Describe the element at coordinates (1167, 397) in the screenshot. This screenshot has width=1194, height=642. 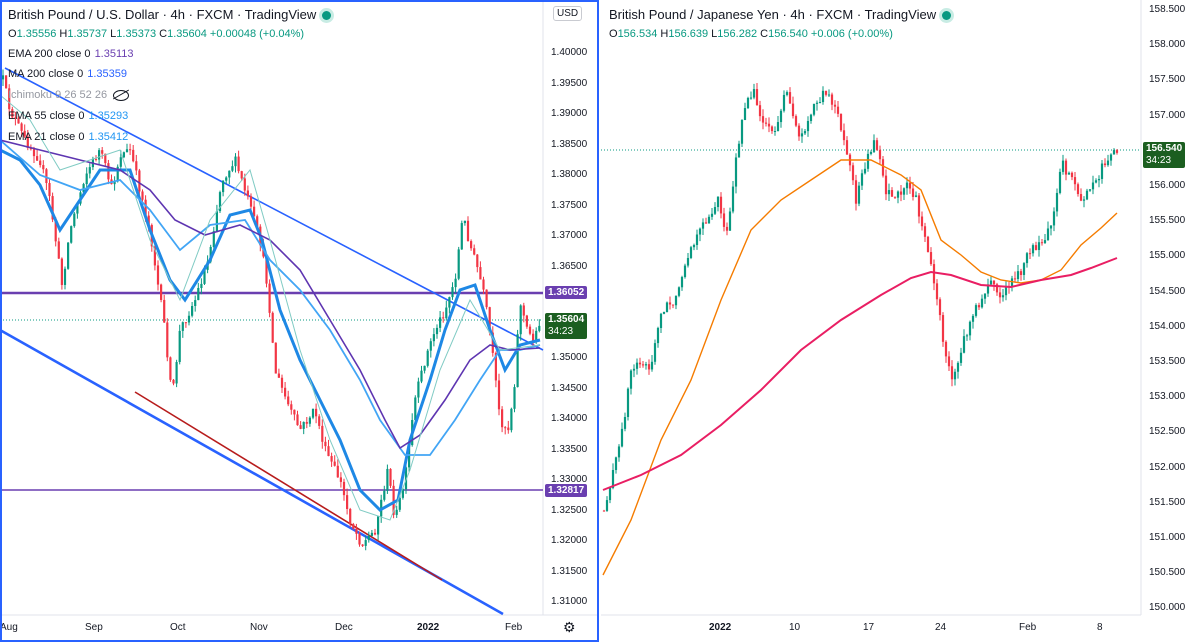
I see `price-tick-label: 153.000` at that location.